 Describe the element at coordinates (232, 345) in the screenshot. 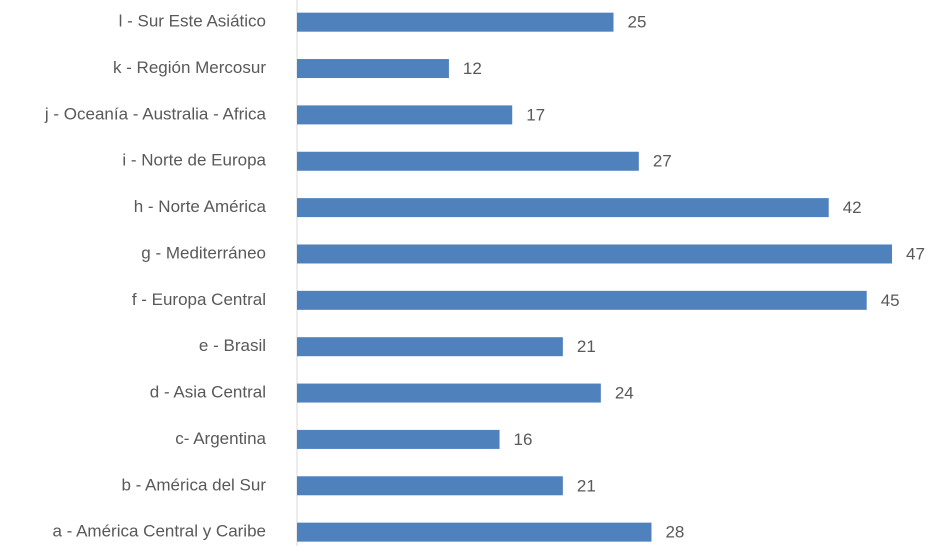

I see `y-tick-label: e - Brasil` at that location.